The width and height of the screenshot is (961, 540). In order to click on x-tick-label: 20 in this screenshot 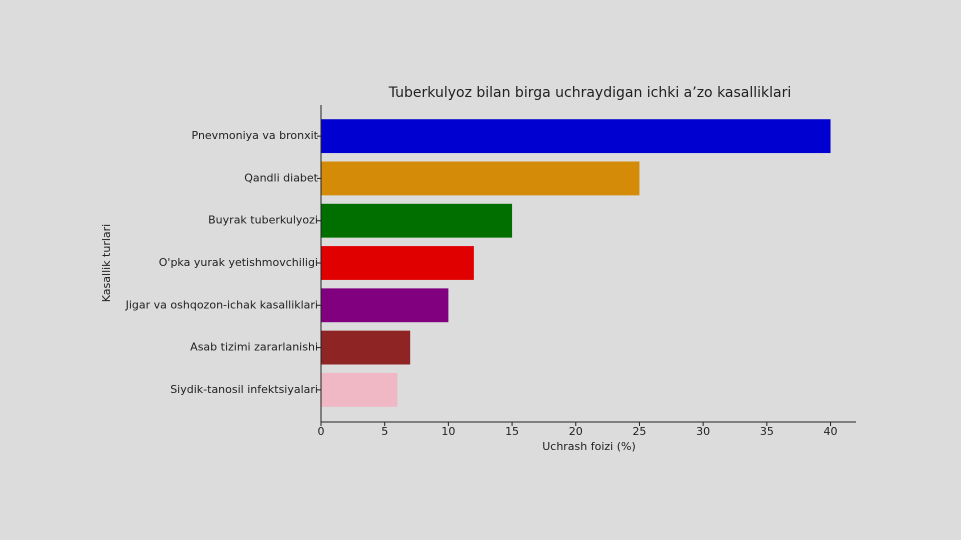, I will do `click(576, 431)`.